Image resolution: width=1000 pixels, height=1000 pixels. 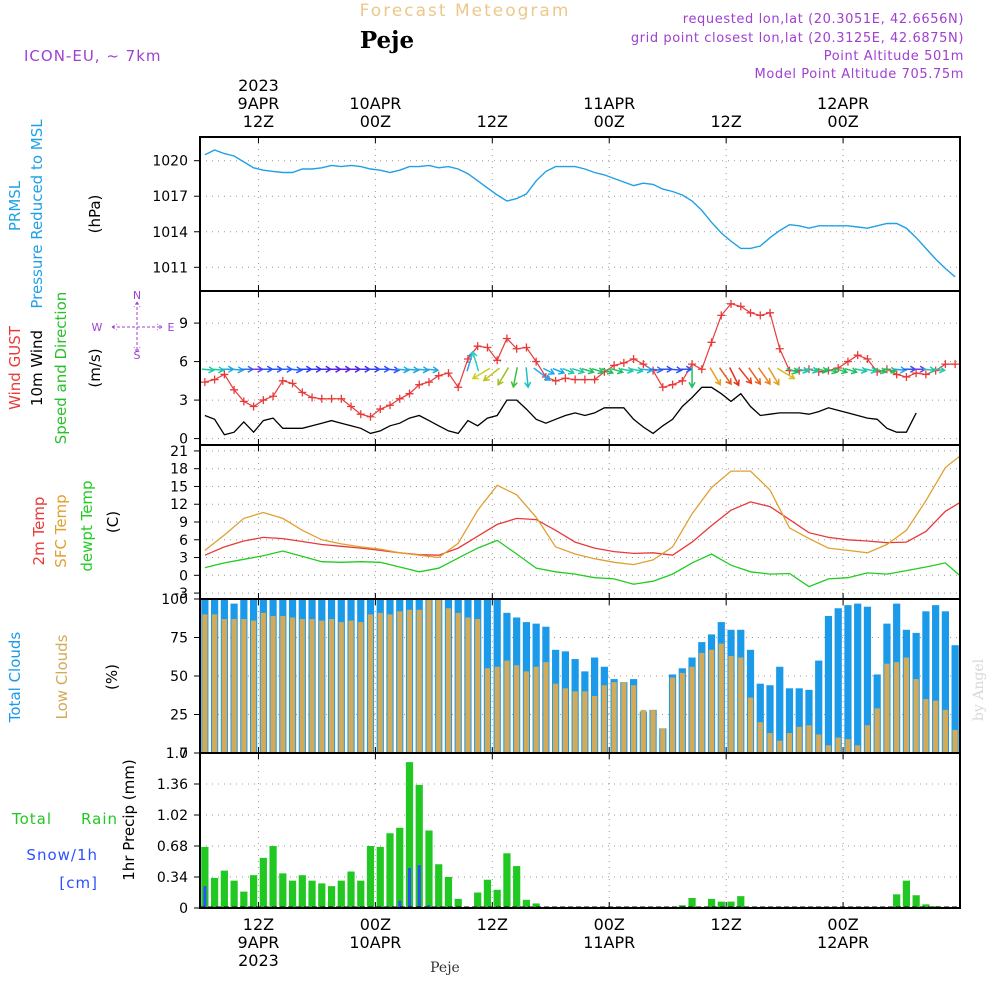 What do you see at coordinates (183, 559) in the screenshot?
I see `y-tick-label: 3` at bounding box center [183, 559].